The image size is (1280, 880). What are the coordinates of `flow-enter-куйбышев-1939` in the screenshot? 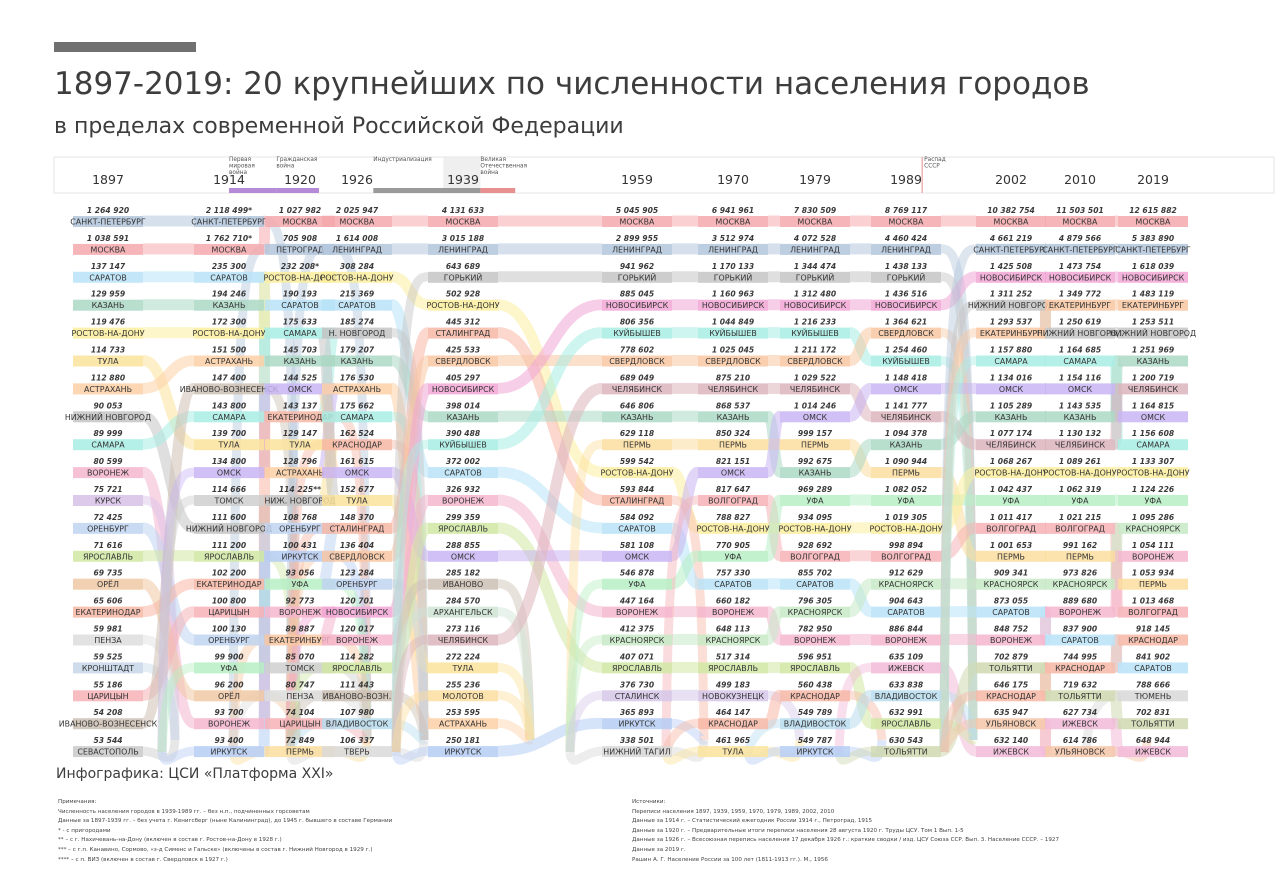 It's located at (410, 596).